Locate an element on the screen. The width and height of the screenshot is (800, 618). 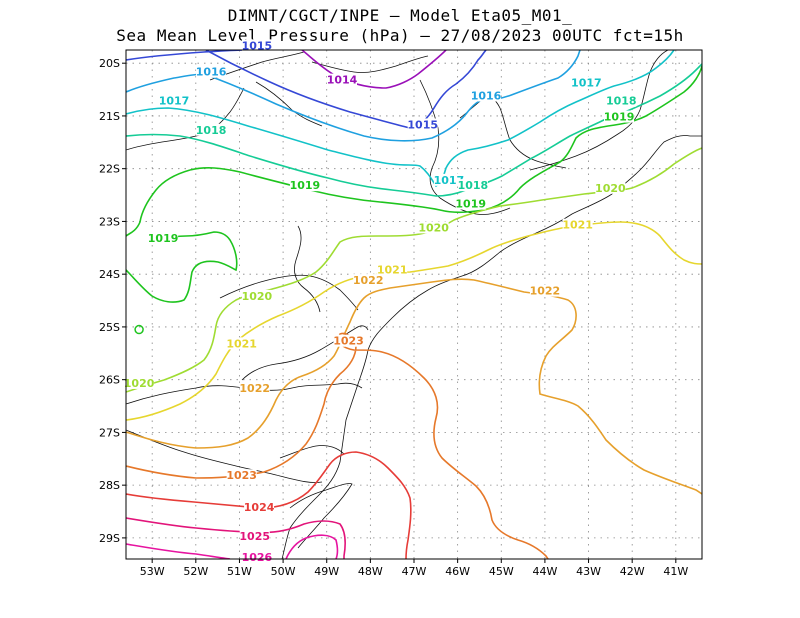
lagoon-outline is located at coordinates (321, 516).